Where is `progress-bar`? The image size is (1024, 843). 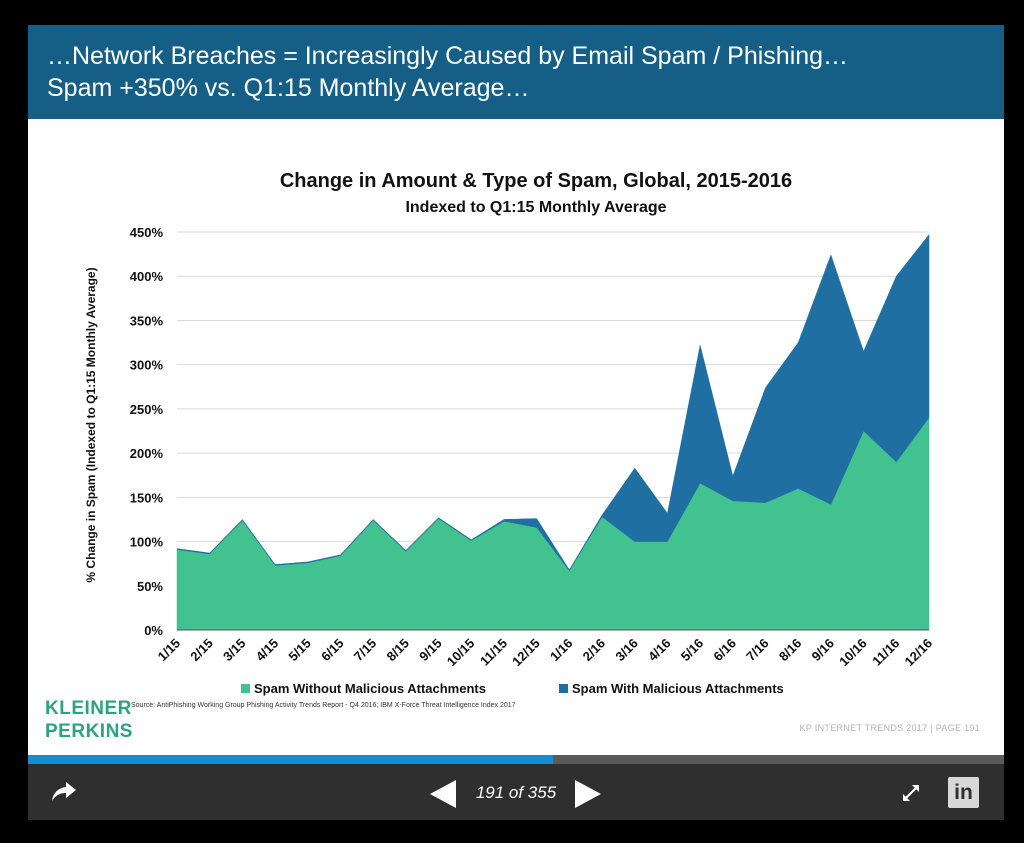
progress-bar is located at coordinates (516, 759).